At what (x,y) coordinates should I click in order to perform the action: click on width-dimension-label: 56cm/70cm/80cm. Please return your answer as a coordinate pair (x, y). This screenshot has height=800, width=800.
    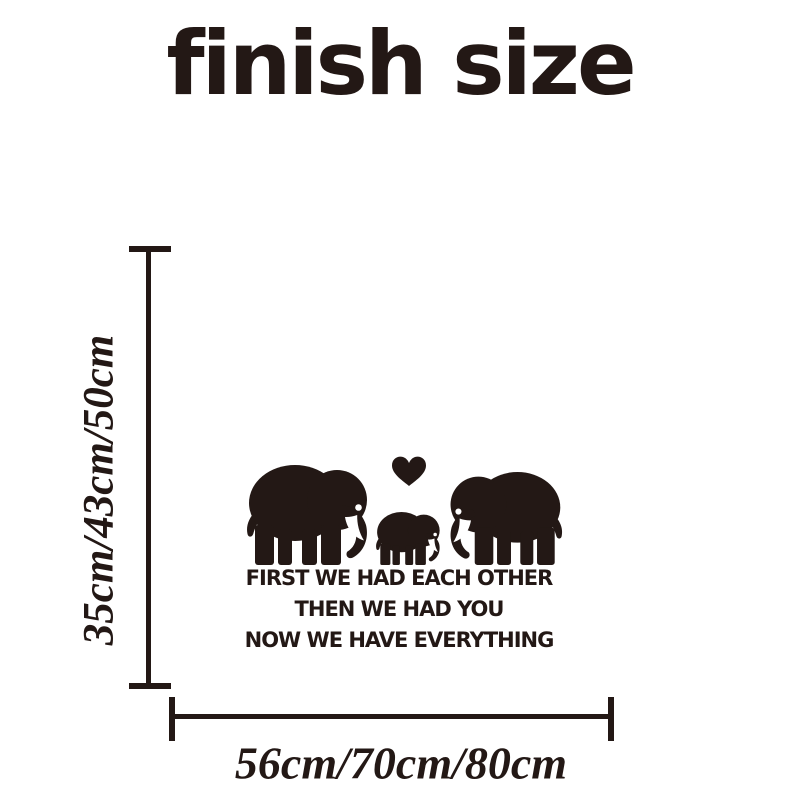
    Looking at the image, I should click on (401, 763).